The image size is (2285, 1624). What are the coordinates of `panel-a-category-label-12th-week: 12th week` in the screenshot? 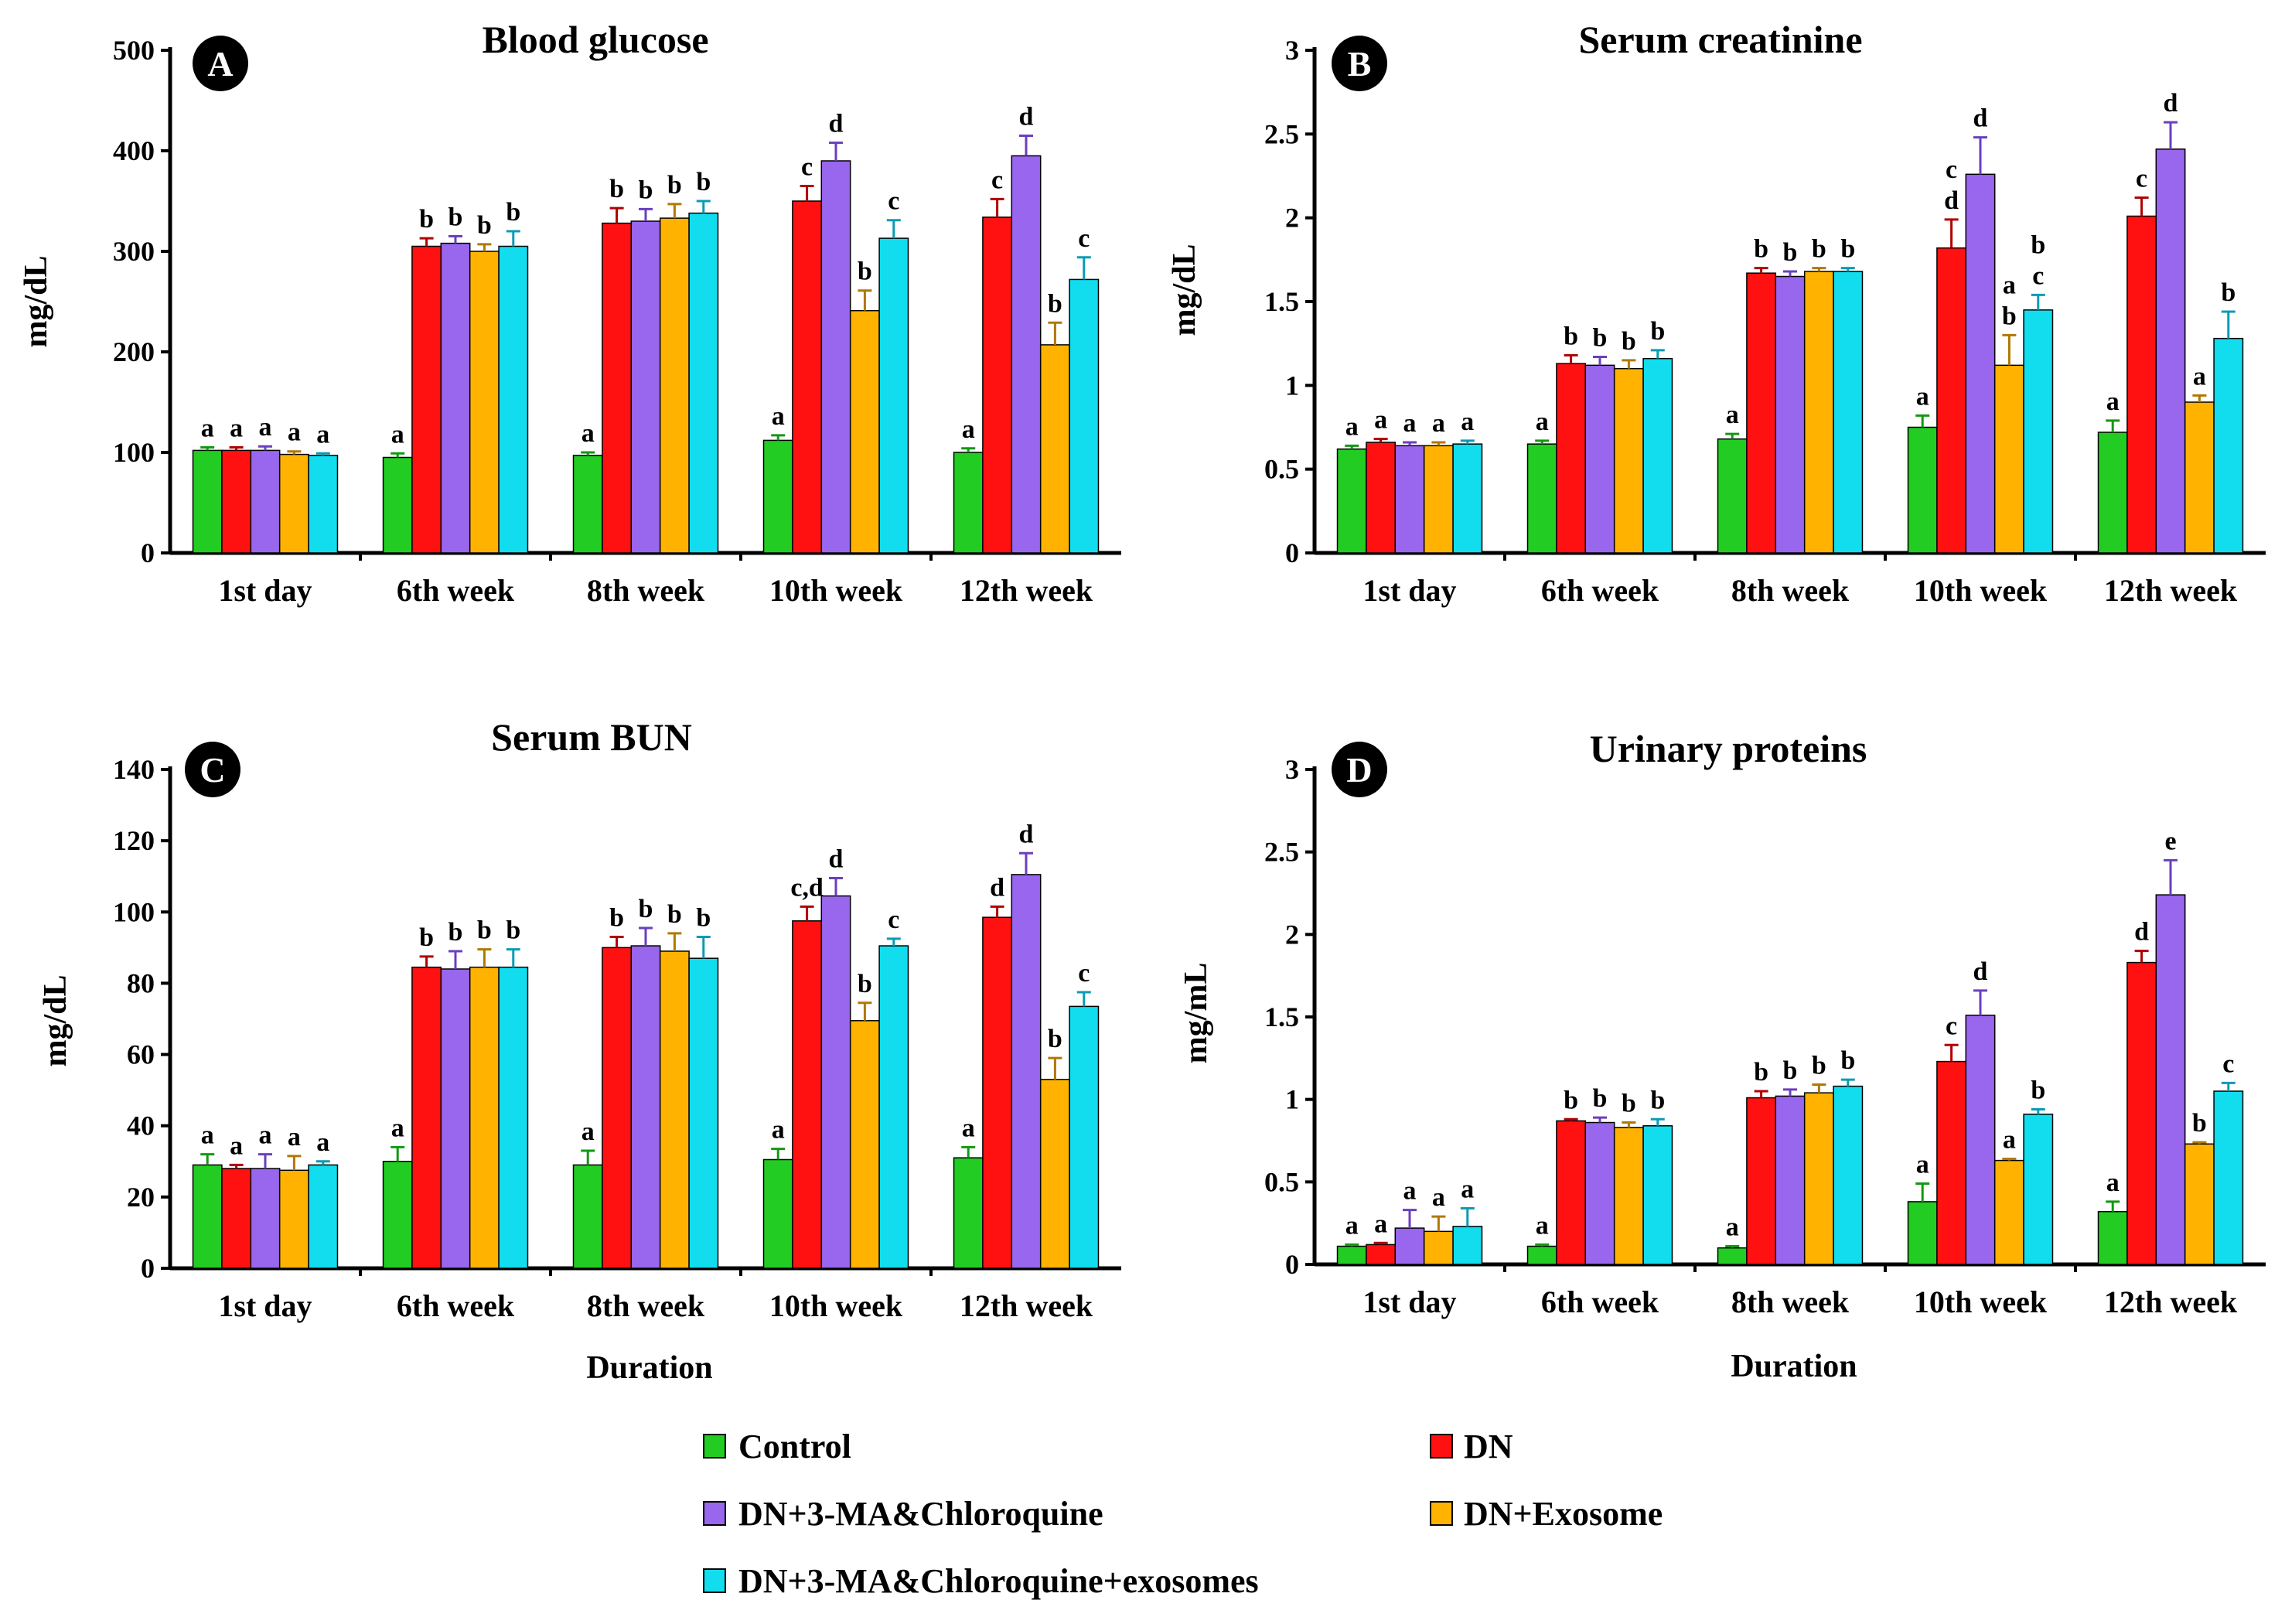 It's located at (1026, 590).